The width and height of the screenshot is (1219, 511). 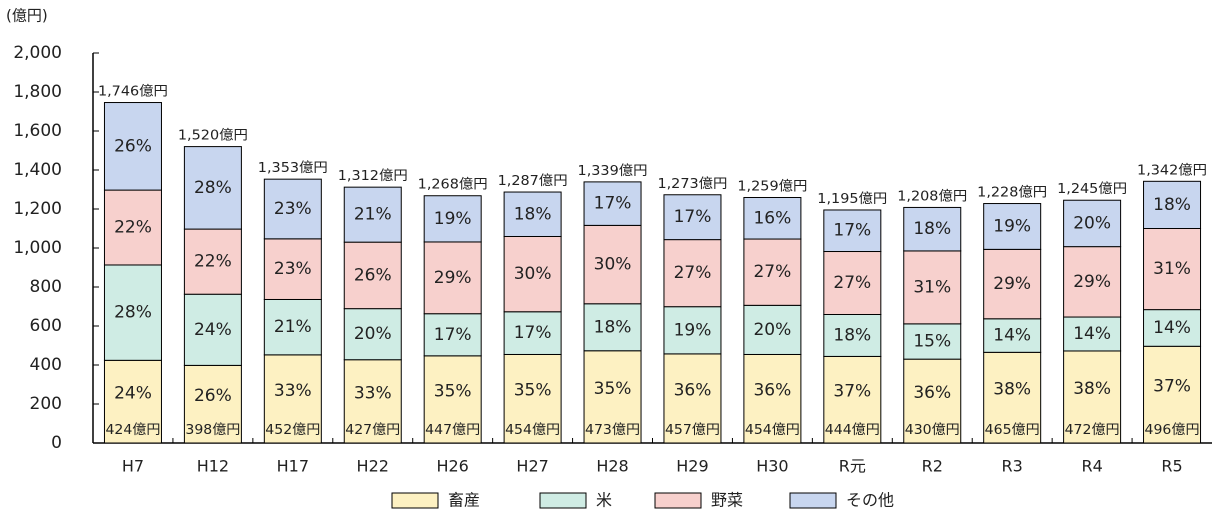 What do you see at coordinates (1092, 334) in the screenshot?
I see `share-label: 14%` at bounding box center [1092, 334].